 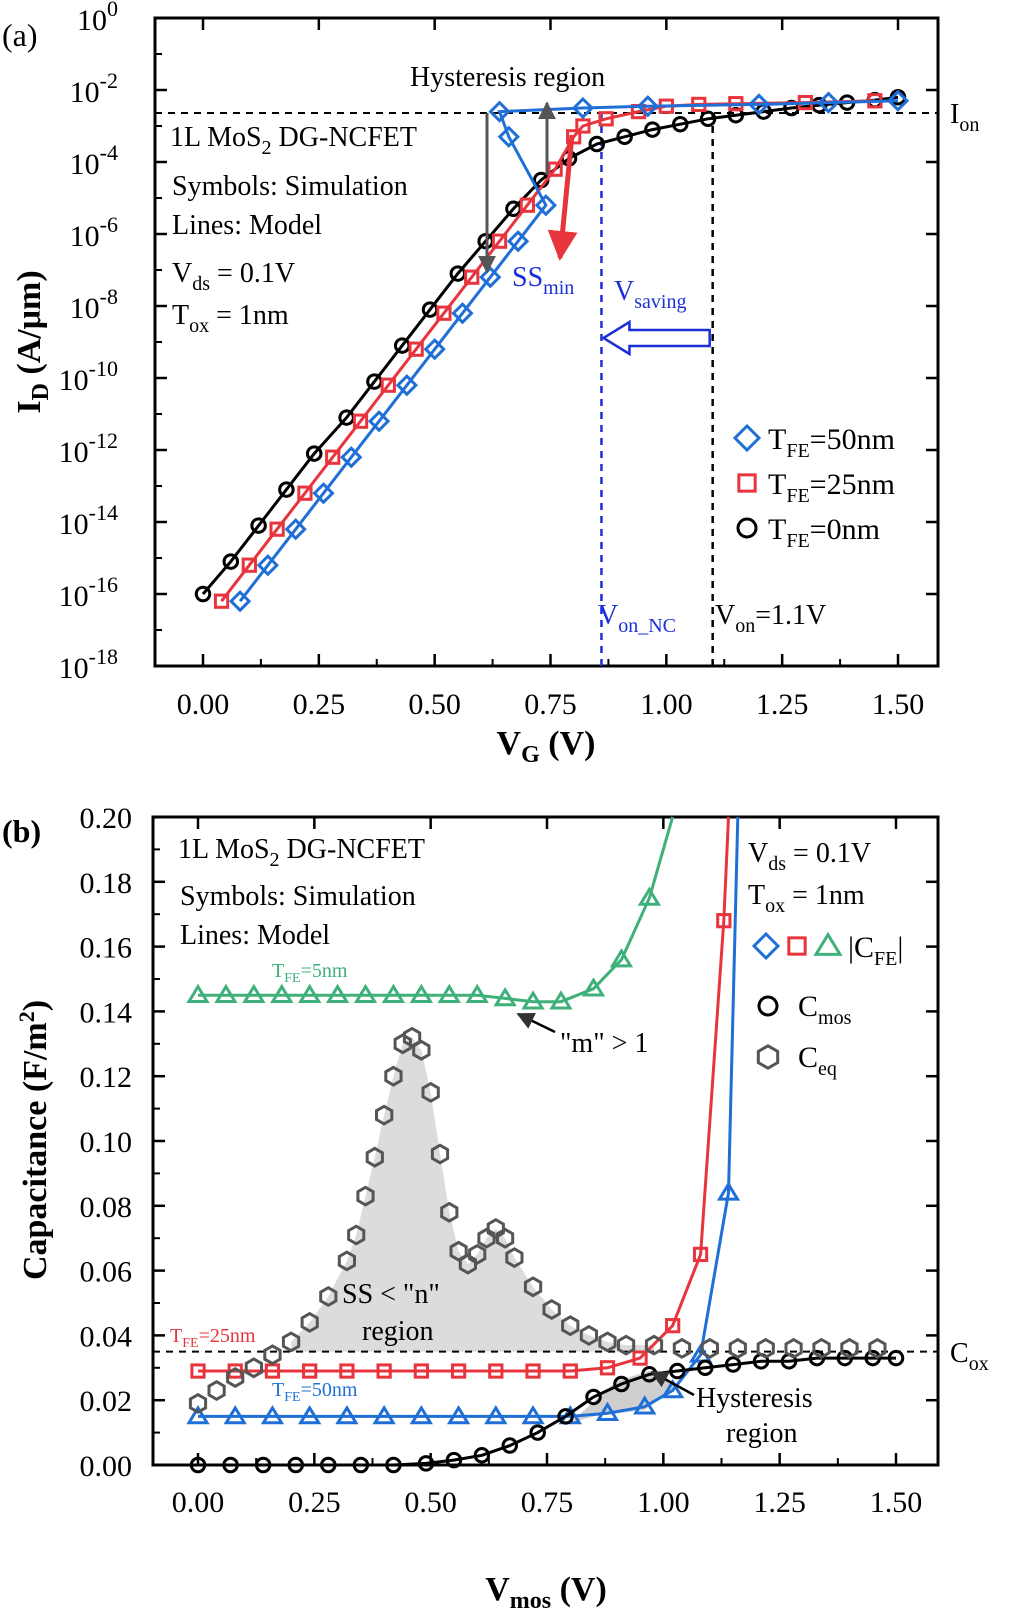 What do you see at coordinates (650, 294) in the screenshot?
I see `v-saving-label: Vsaving` at bounding box center [650, 294].